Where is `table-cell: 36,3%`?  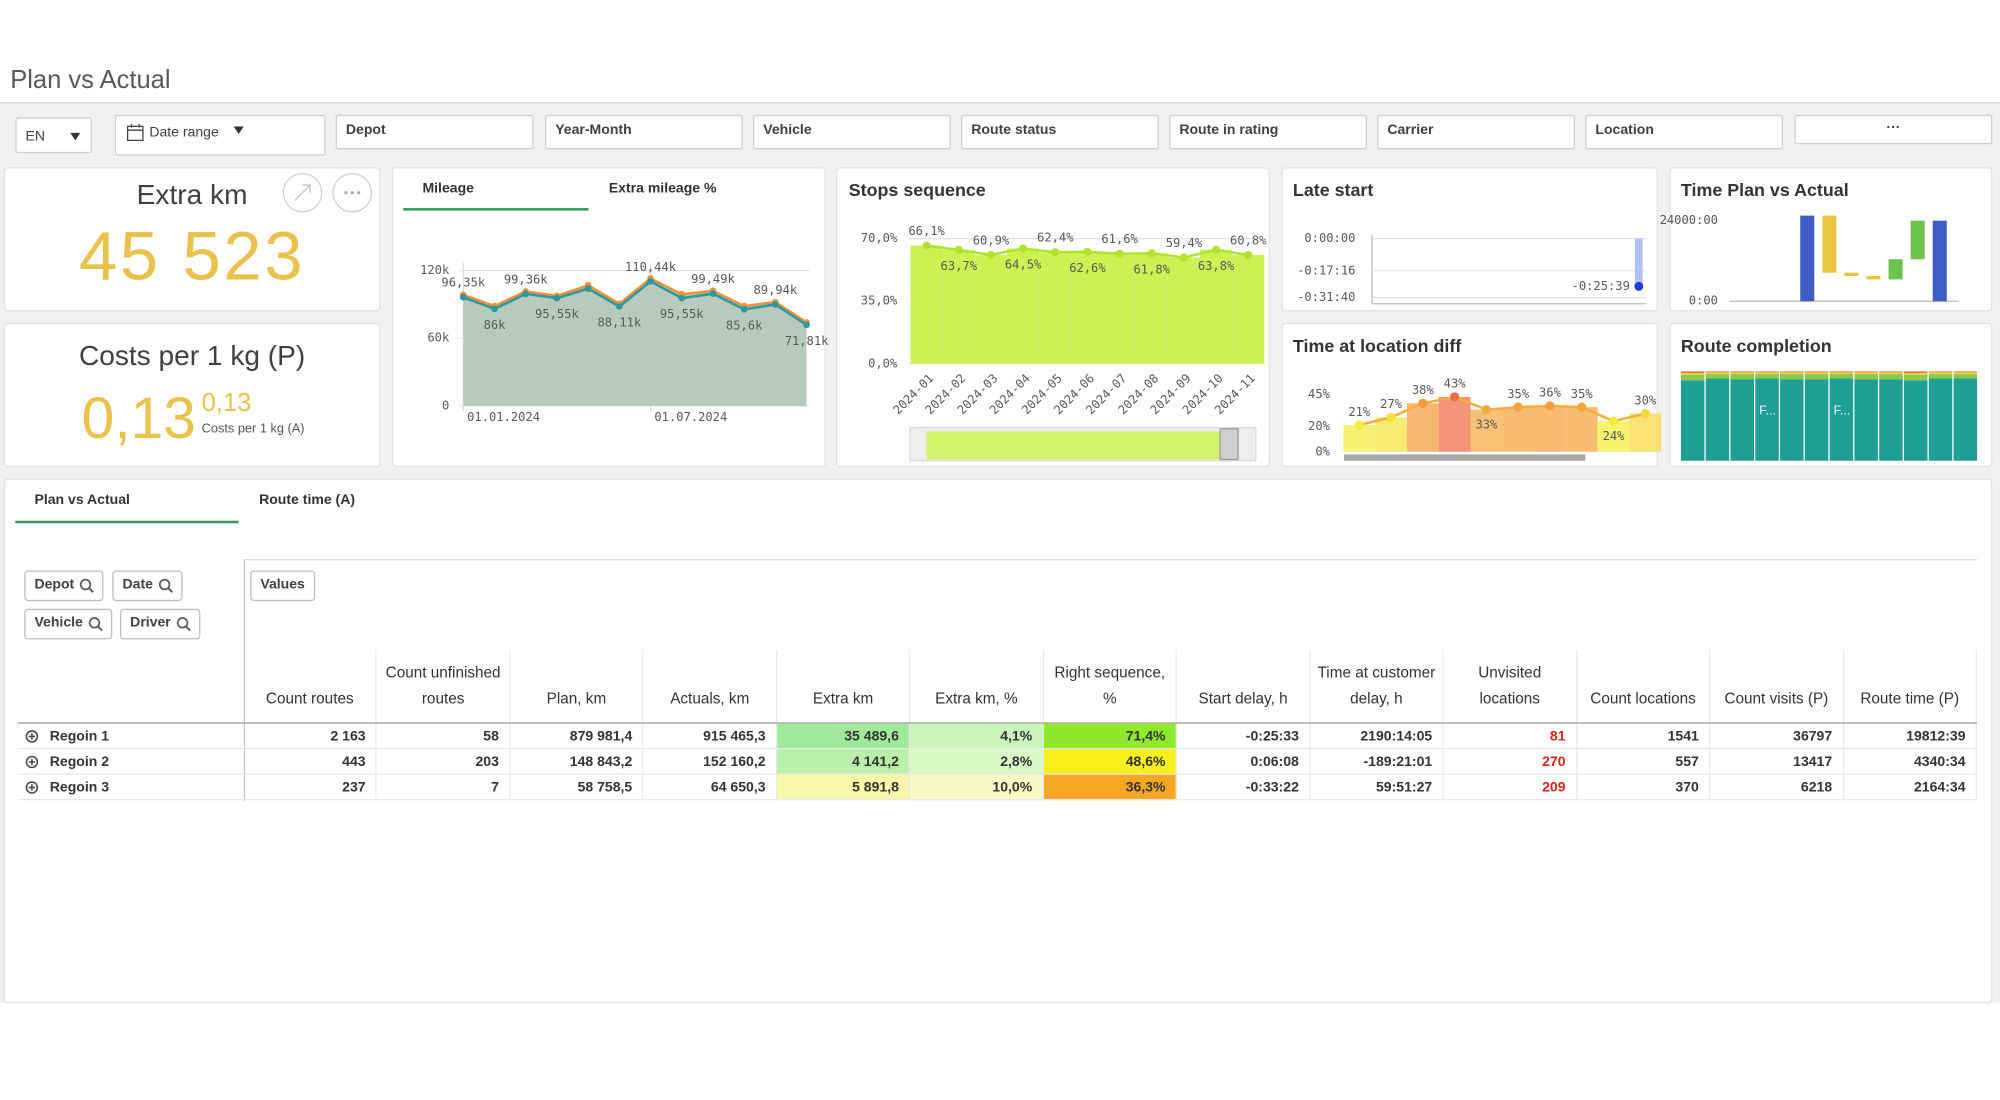
table-cell: 36,3% is located at coordinates (1110, 787).